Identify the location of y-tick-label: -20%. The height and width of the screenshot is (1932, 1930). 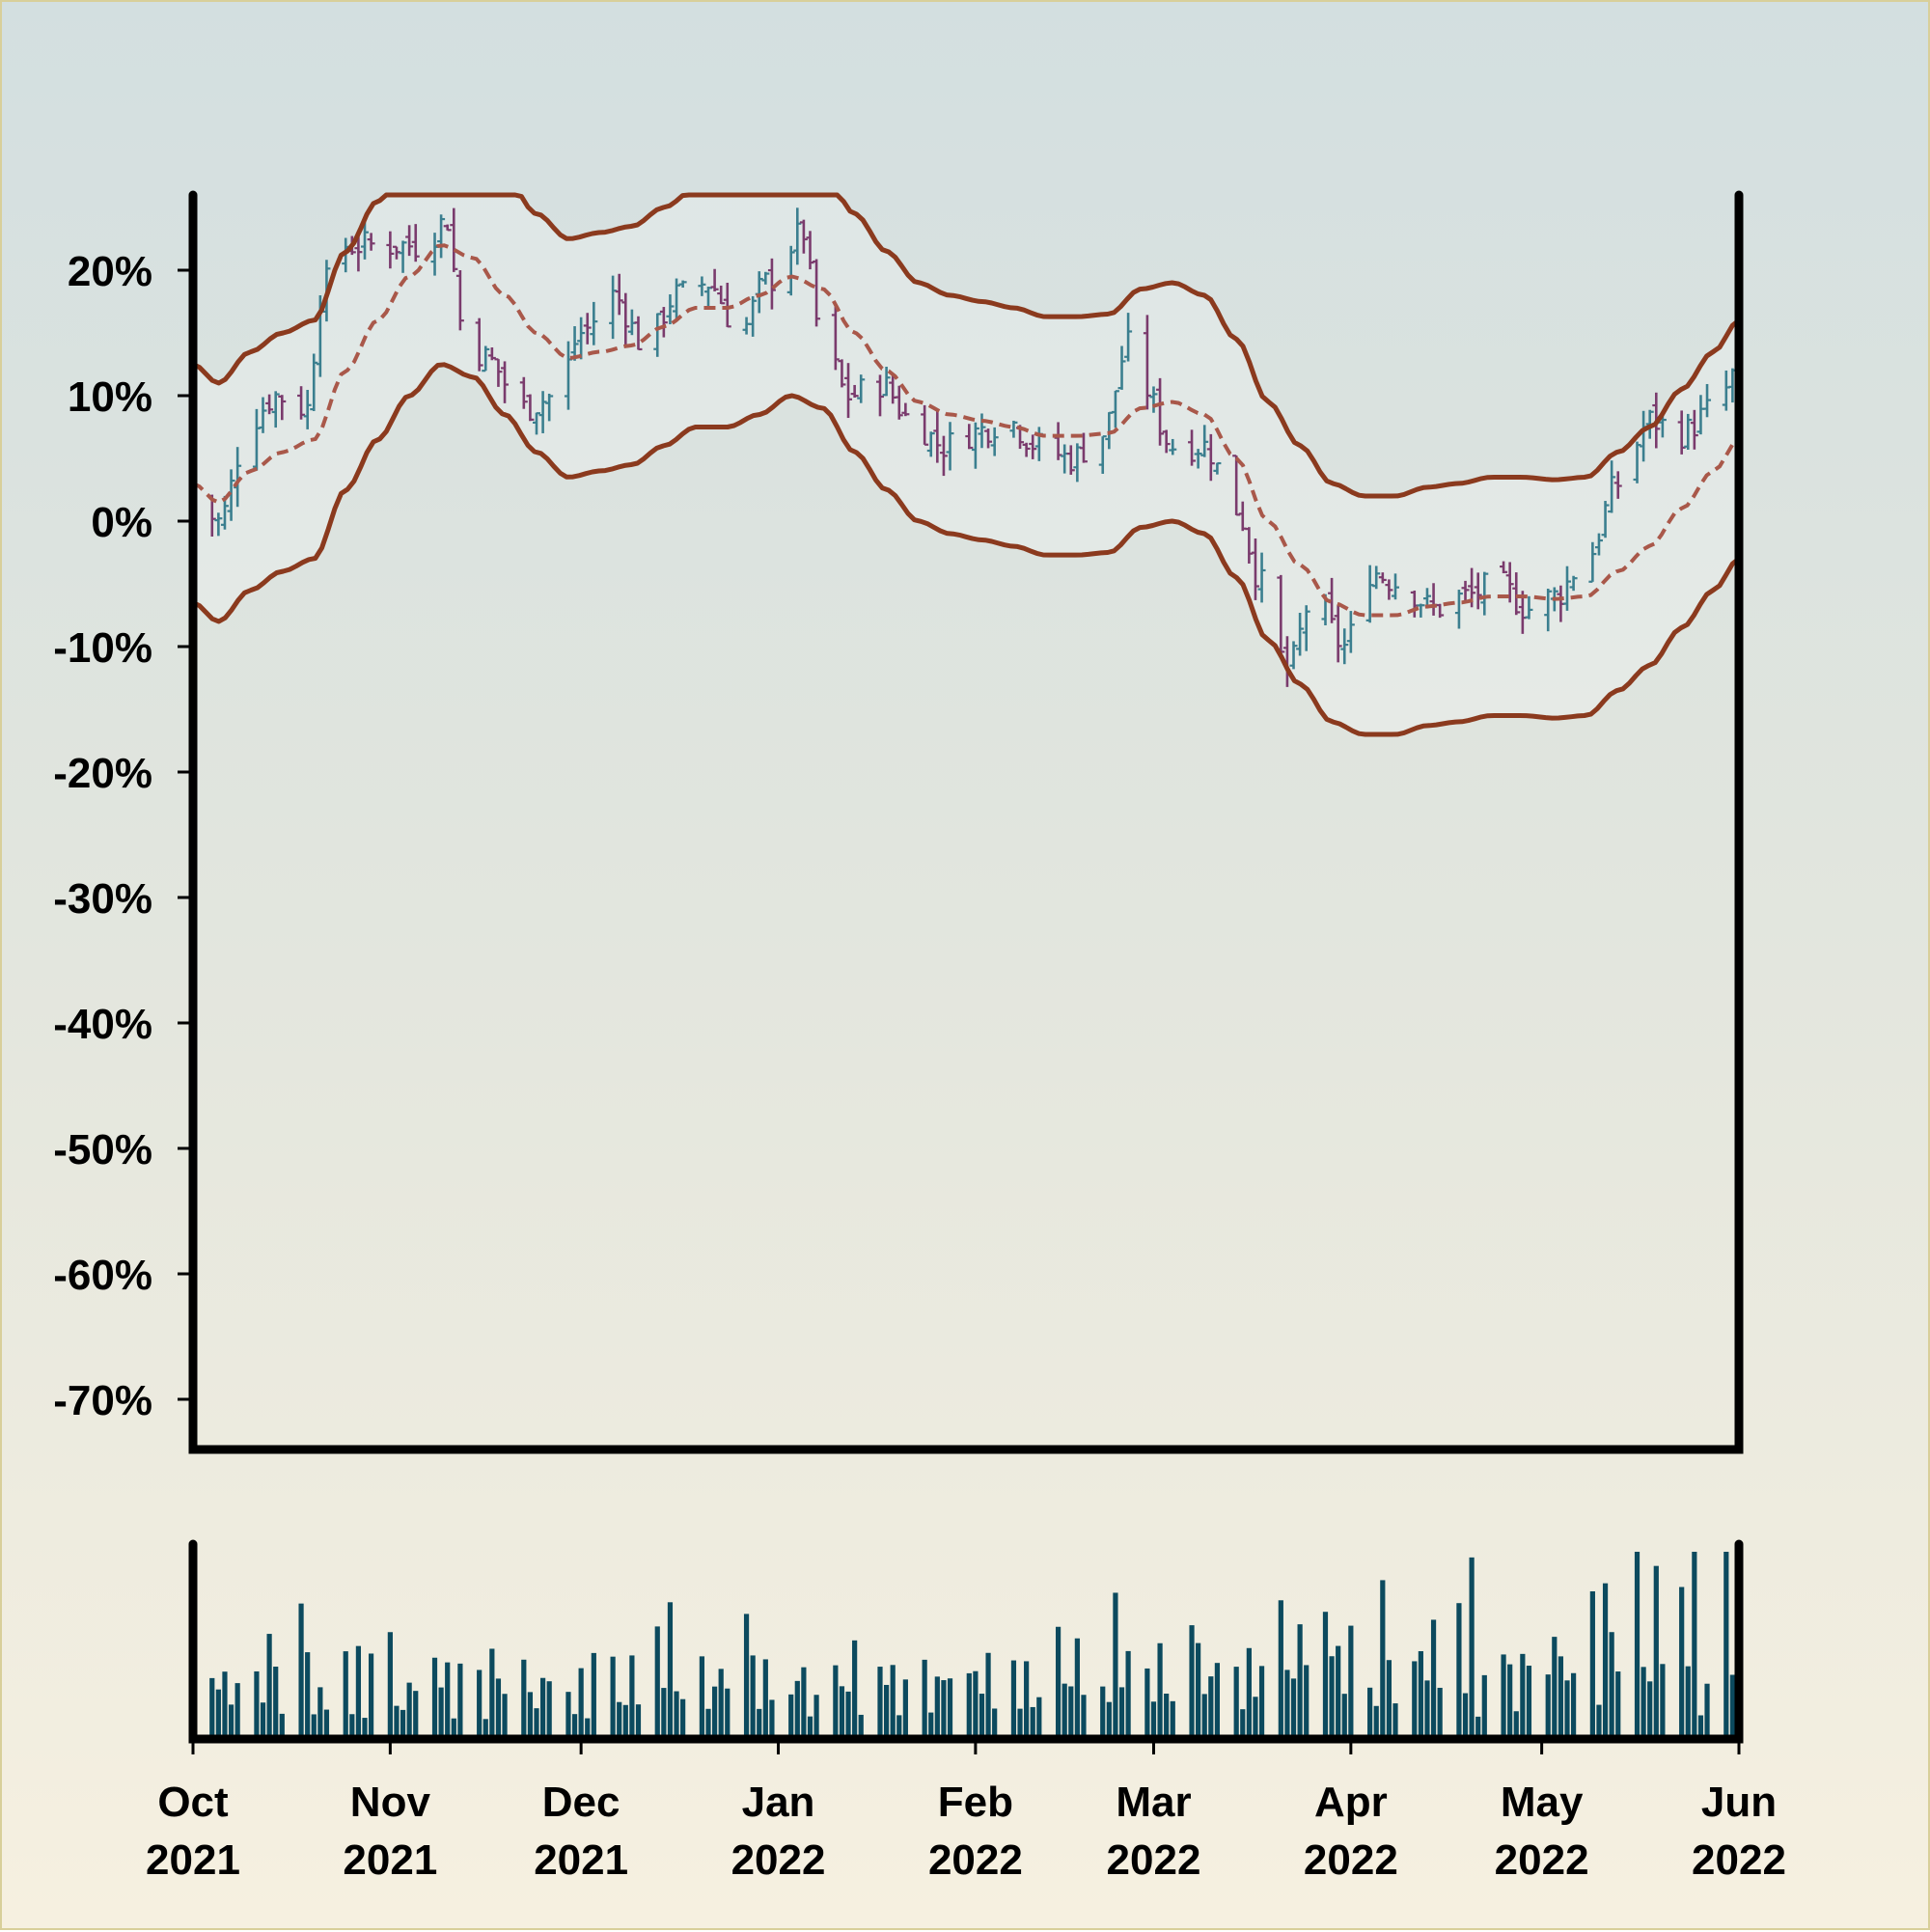
(102, 773).